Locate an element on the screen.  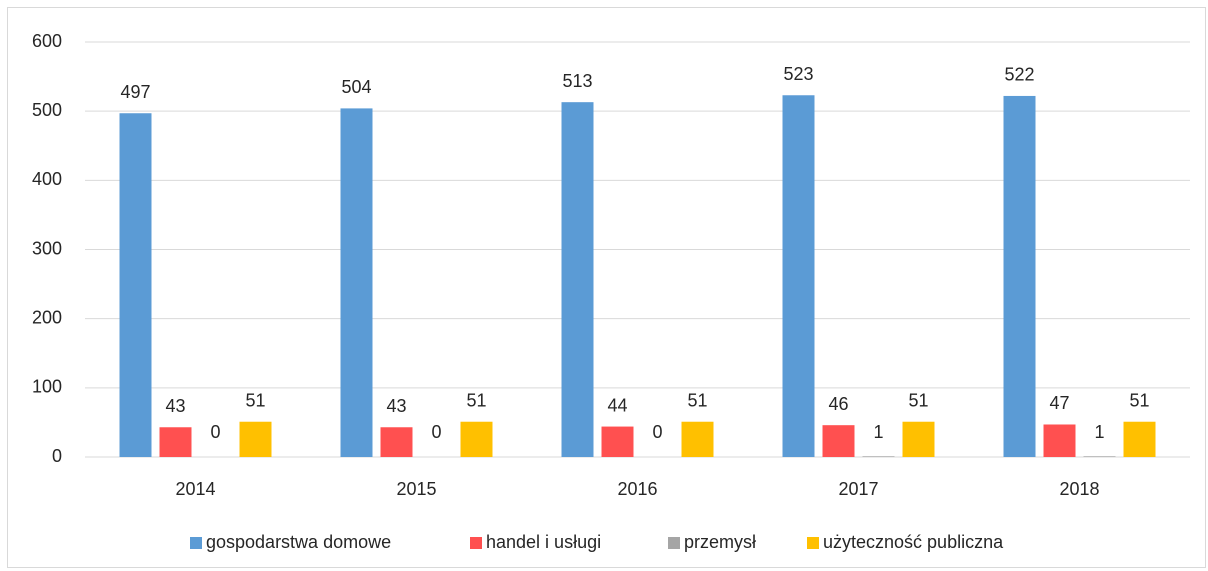
x-tick-label: 2015 is located at coordinates (416, 489).